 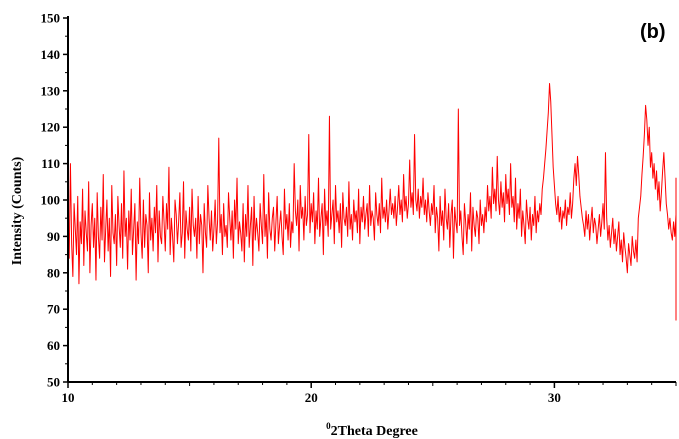 I want to click on y-tick-label: 60, so click(x=53, y=345).